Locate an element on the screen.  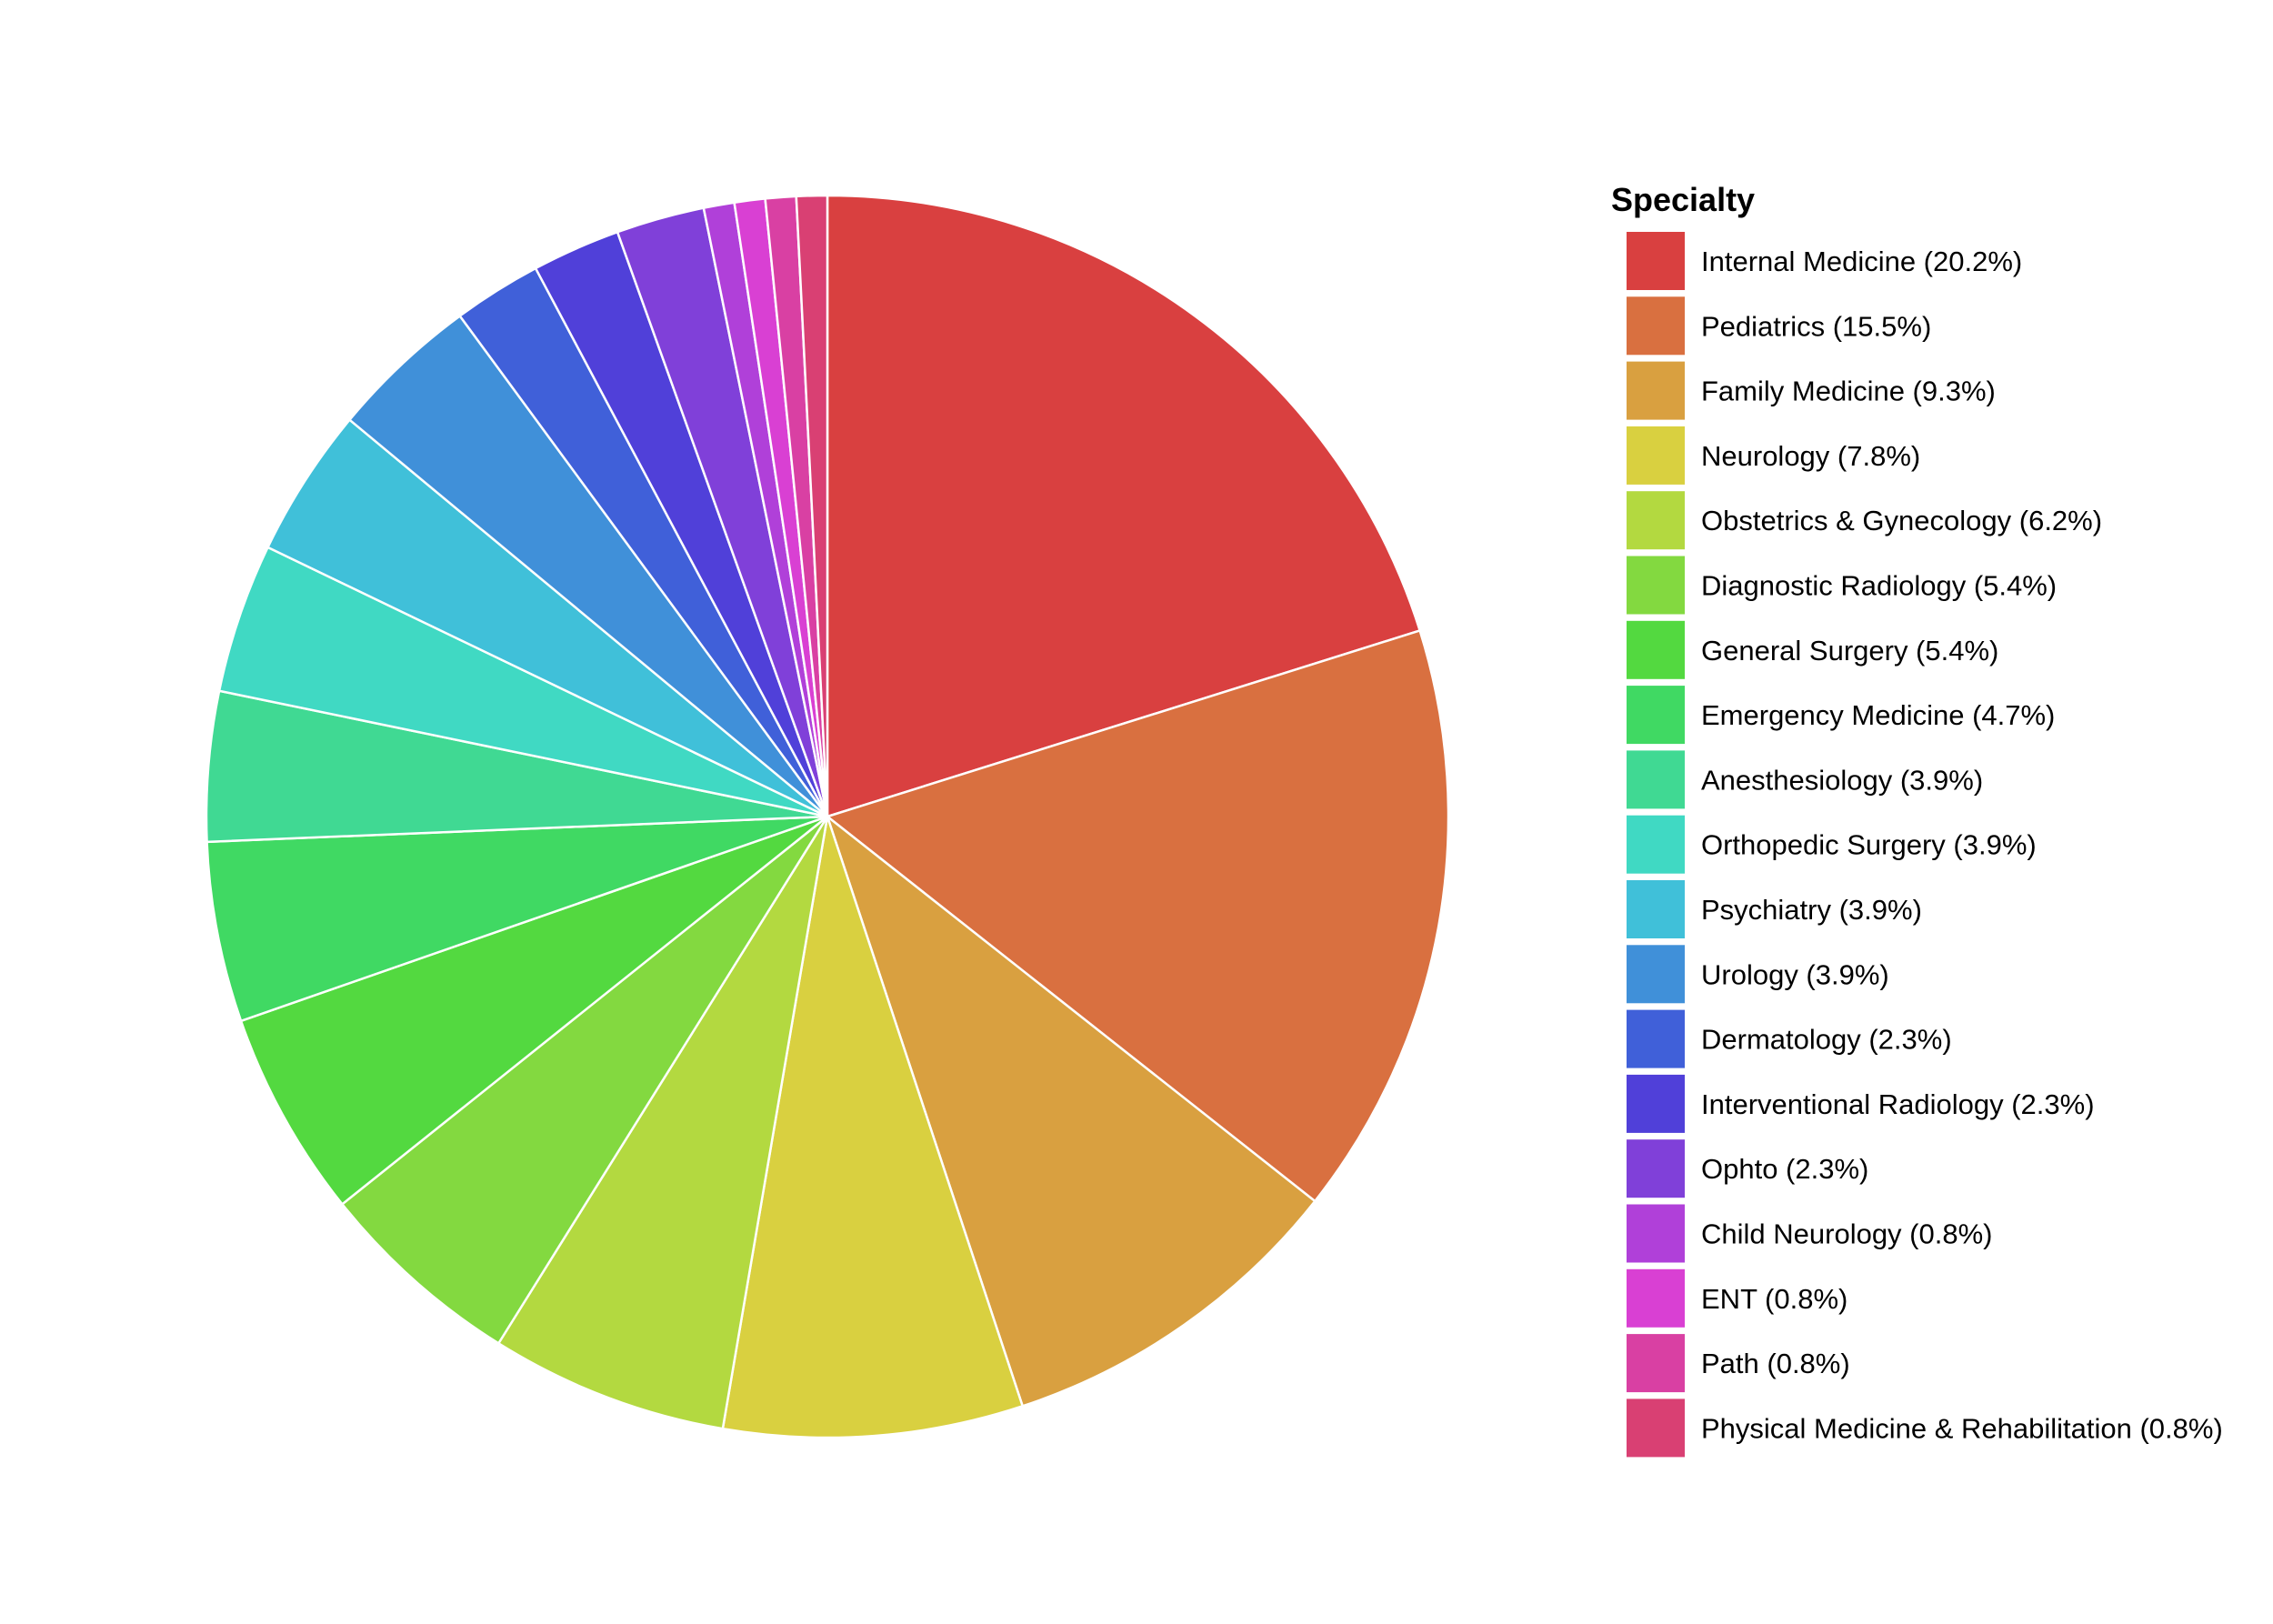
legend-label-anesthesiology: Anesthesiology (3.9%) is located at coordinates (1842, 780).